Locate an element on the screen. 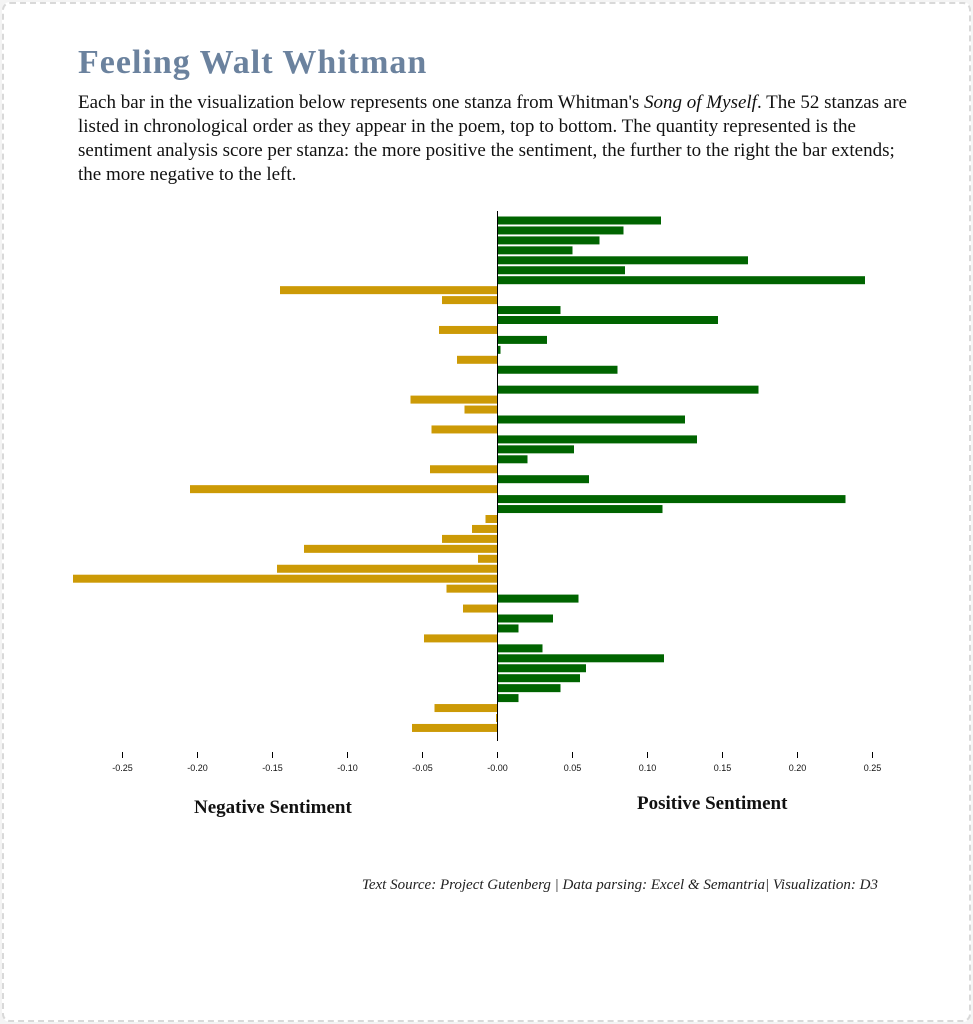 Image resolution: width=973 pixels, height=1024 pixels. x-tick-label: -0.00 is located at coordinates (497, 768).